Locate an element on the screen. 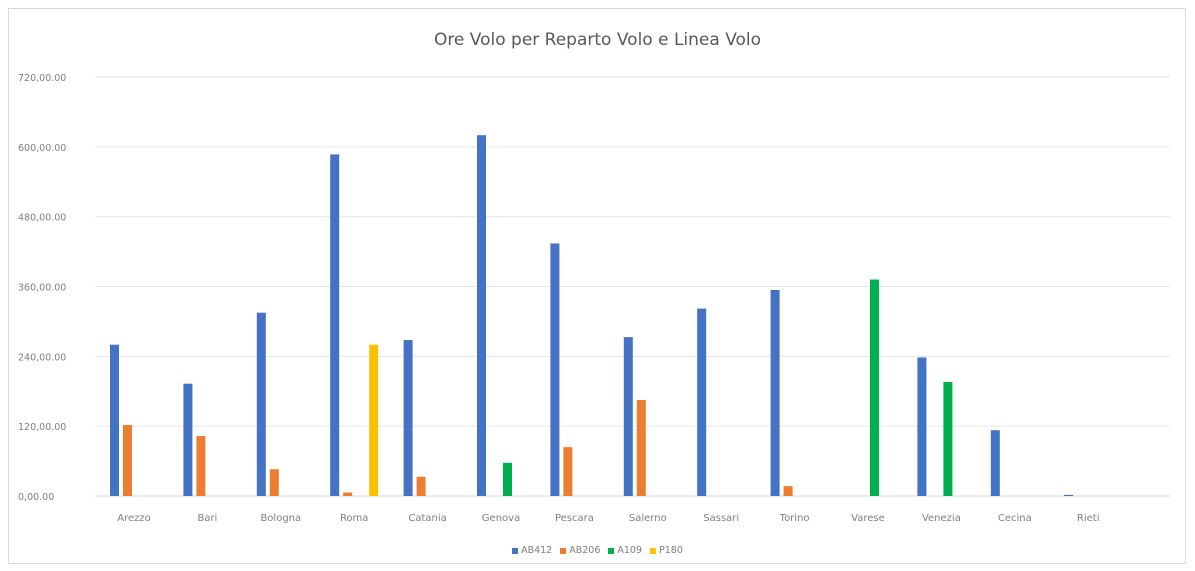 This screenshot has width=1195, height=571. x-tick-label: Catania is located at coordinates (427, 518).